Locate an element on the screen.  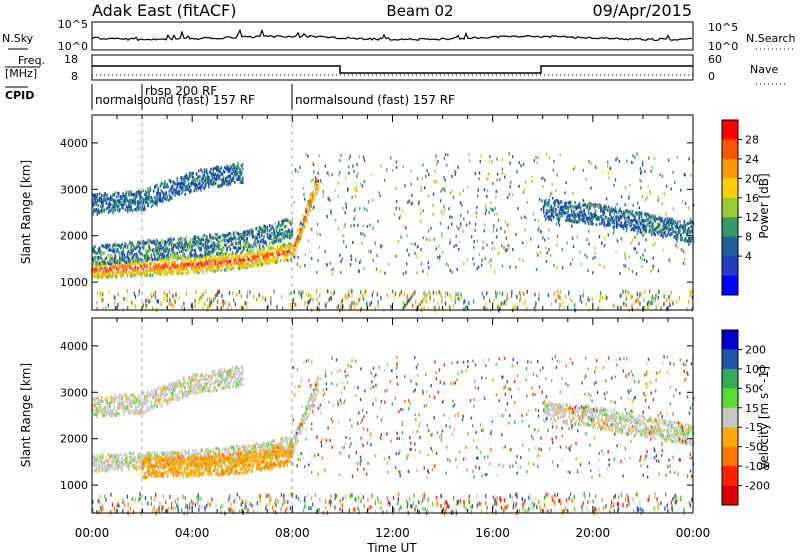
noise-left-label: N.Sky is located at coordinates (18, 38).